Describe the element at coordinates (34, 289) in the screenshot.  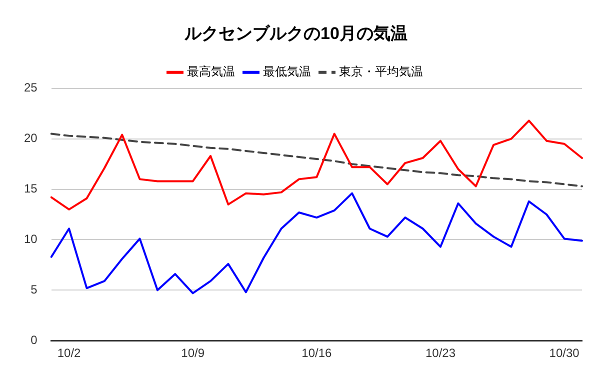
I see `y-tick-label: 5` at that location.